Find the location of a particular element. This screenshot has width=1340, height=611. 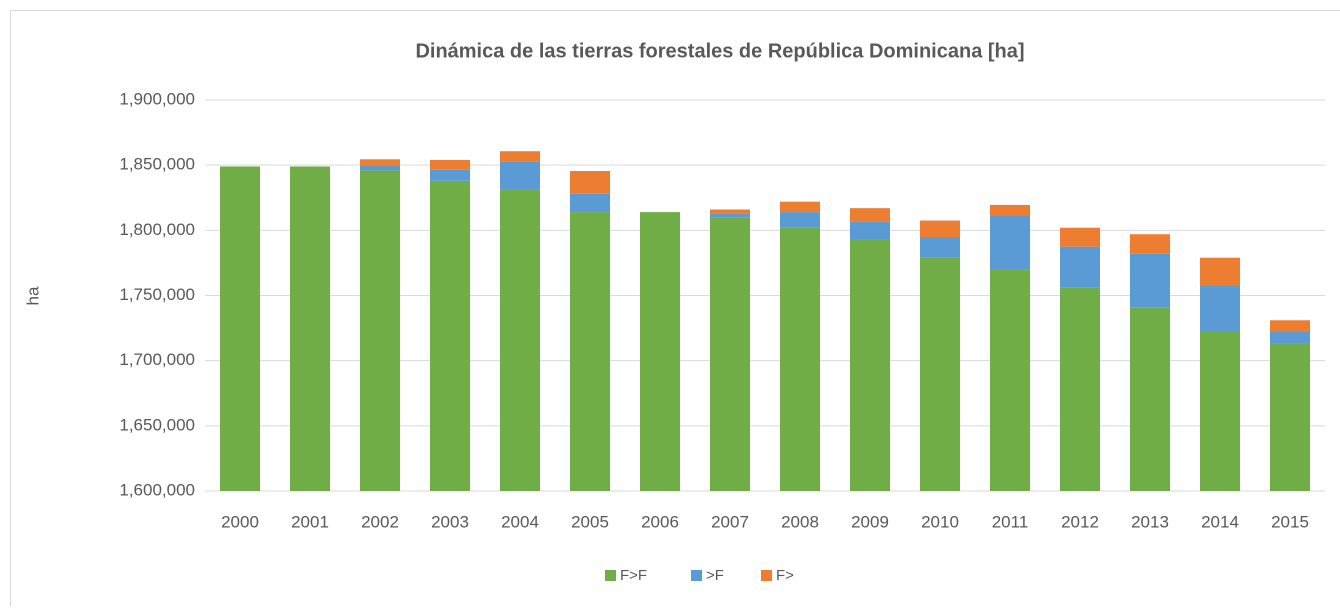

x-tick-label: 2004 is located at coordinates (520, 521).